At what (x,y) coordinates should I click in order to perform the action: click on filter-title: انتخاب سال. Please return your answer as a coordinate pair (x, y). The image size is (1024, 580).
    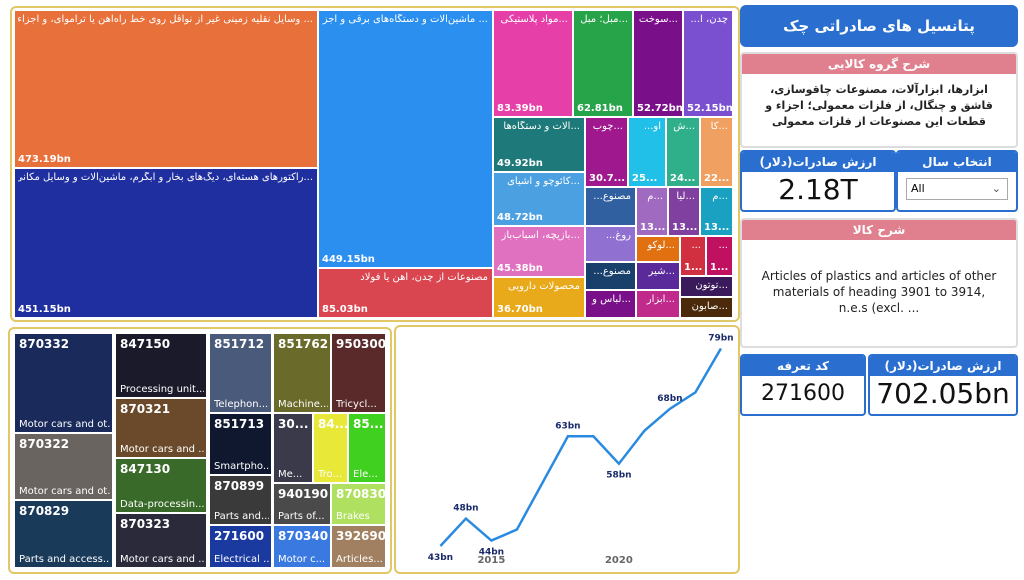
    Looking at the image, I should click on (957, 162).